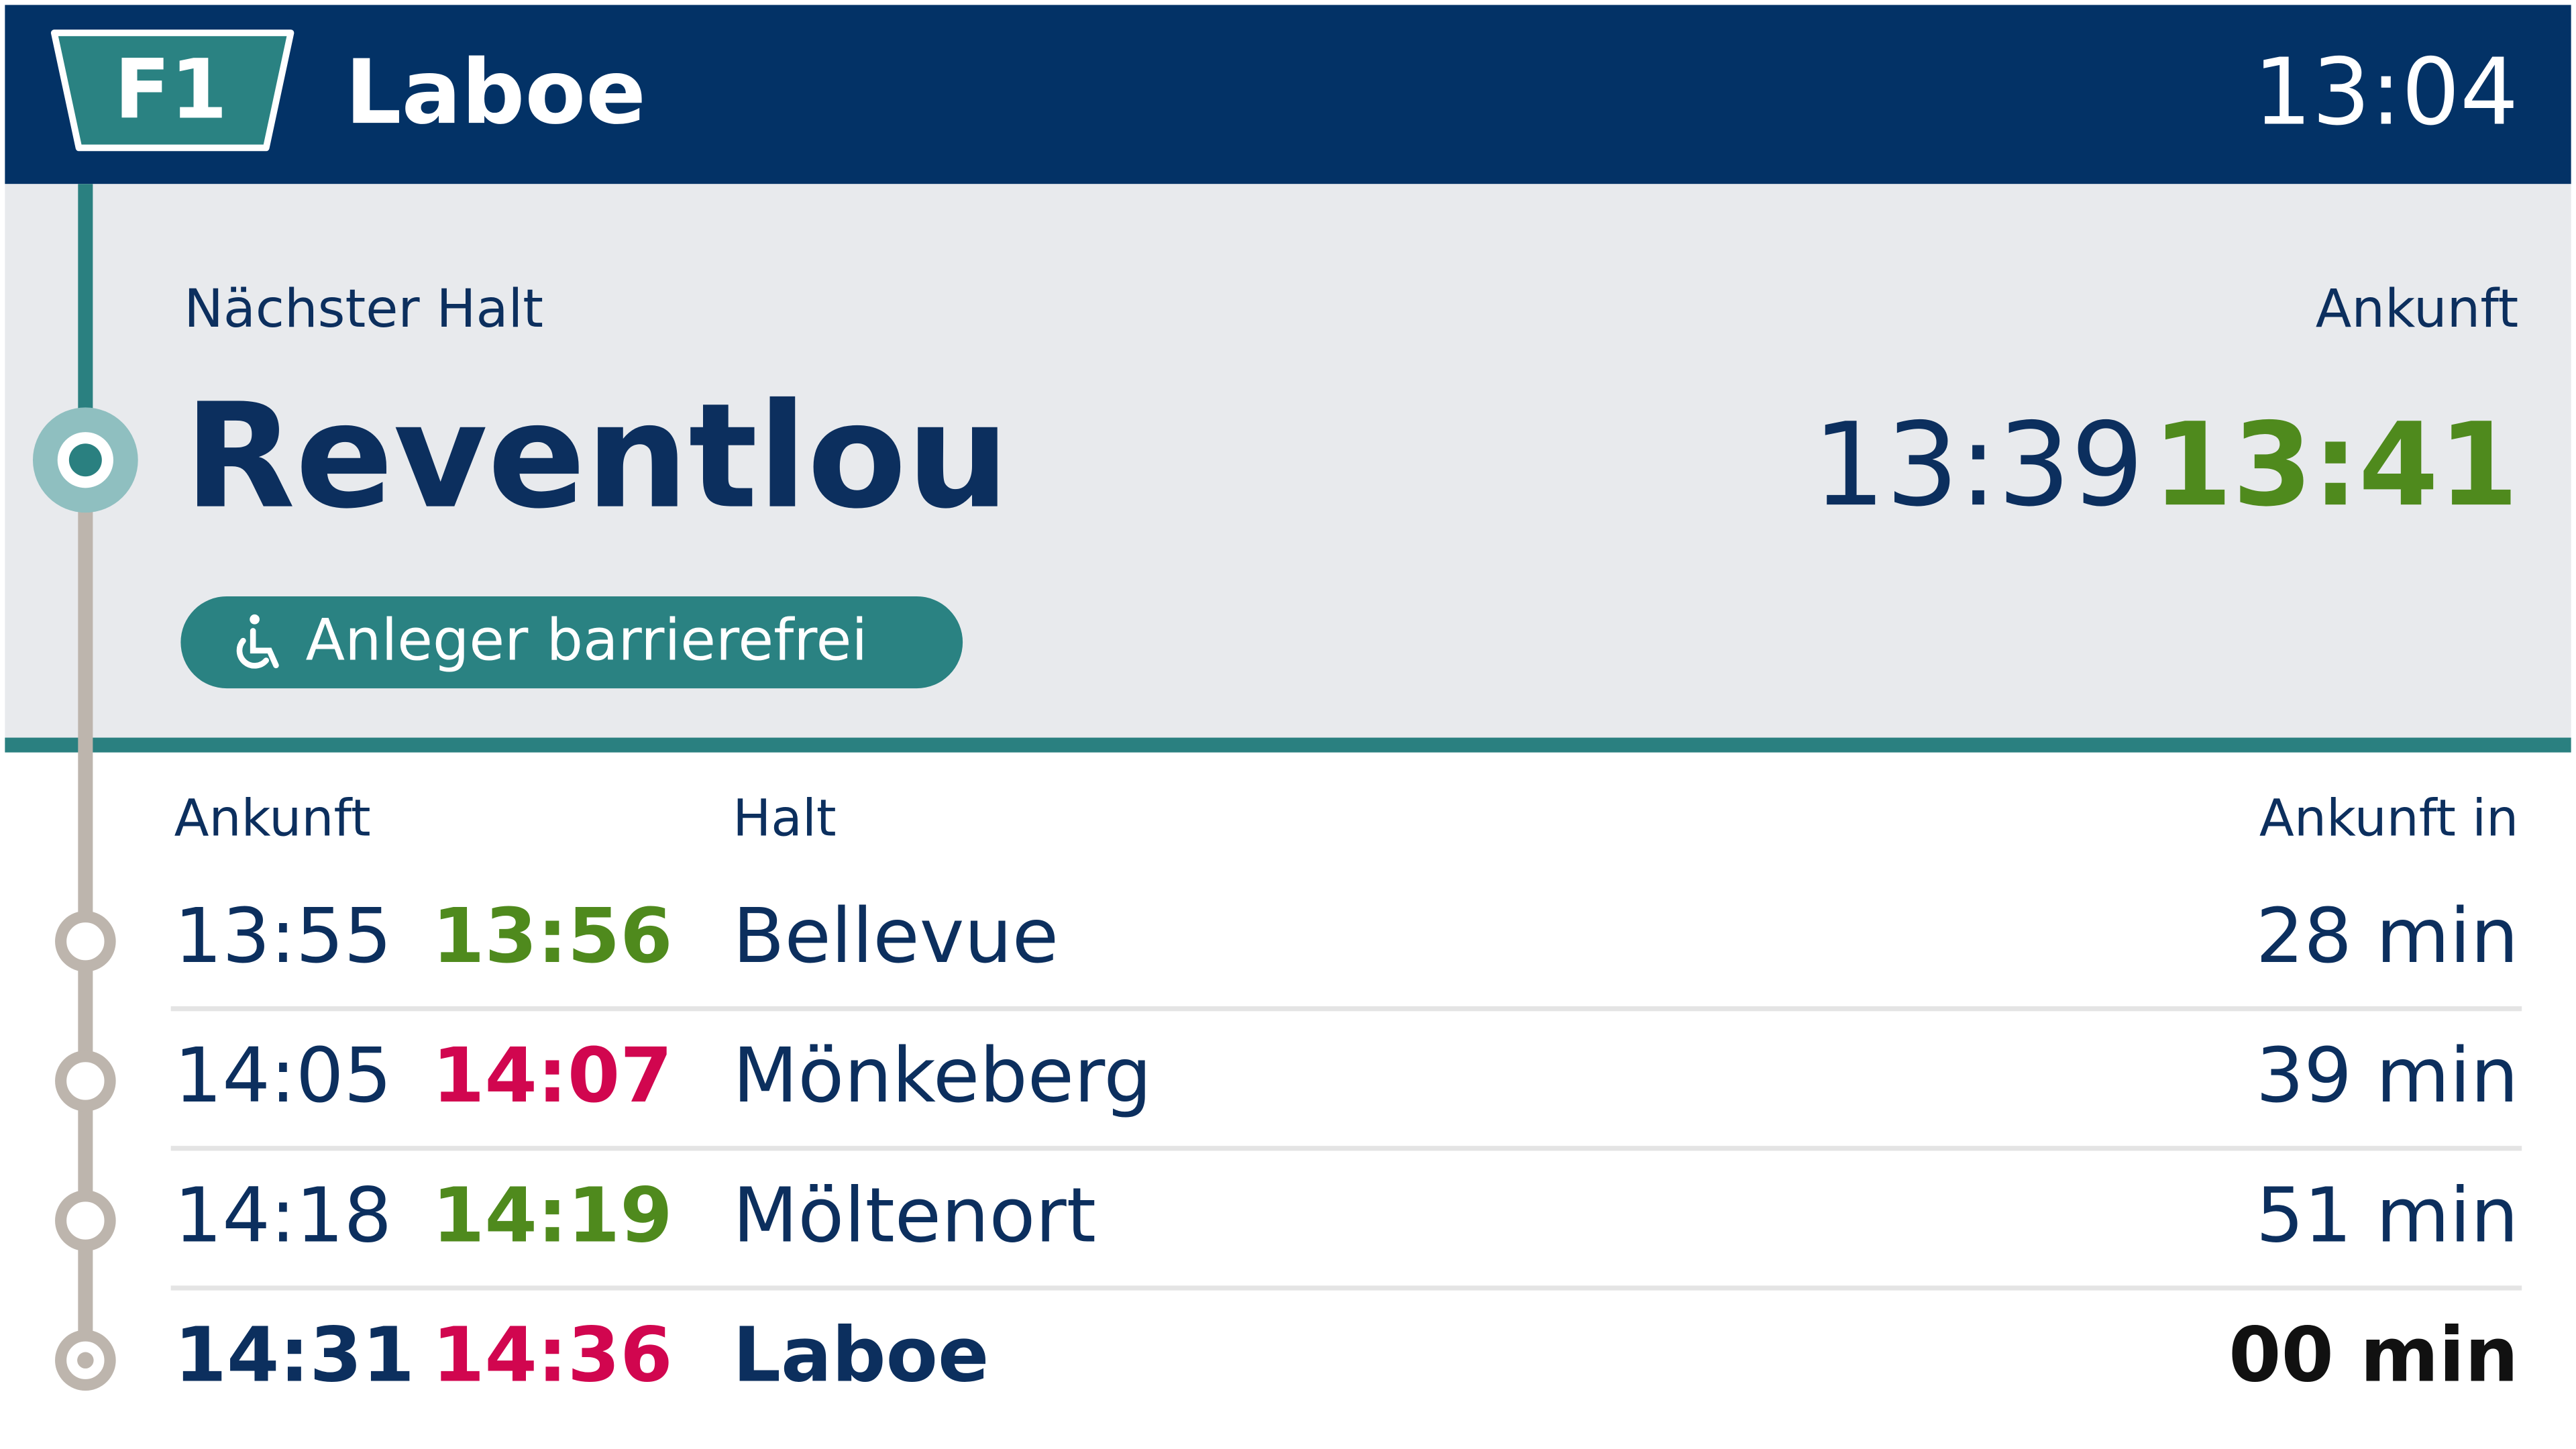 Image resolution: width=2576 pixels, height=1449 pixels. What do you see at coordinates (283, 1075) in the screenshot?
I see `scheduled-time: 14:05` at bounding box center [283, 1075].